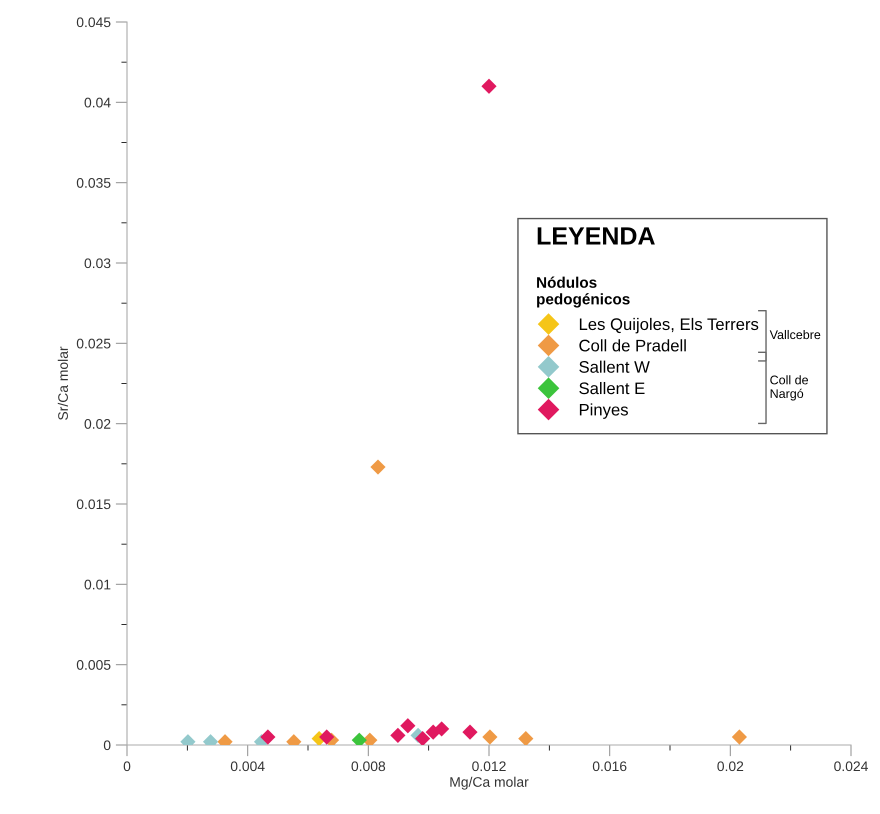 This screenshot has width=880, height=814. Describe the element at coordinates (609, 766) in the screenshot. I see `x-tick-label: 0.016` at that location.